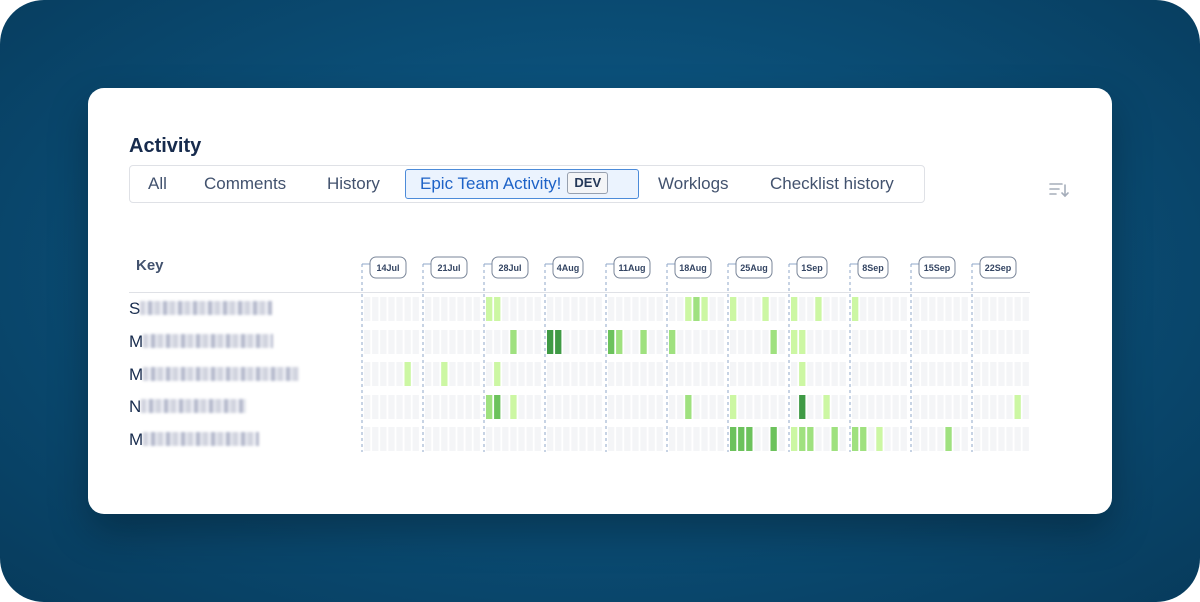 The height and width of the screenshot is (602, 1200). I want to click on sort-descending-icon, so click(1059, 190).